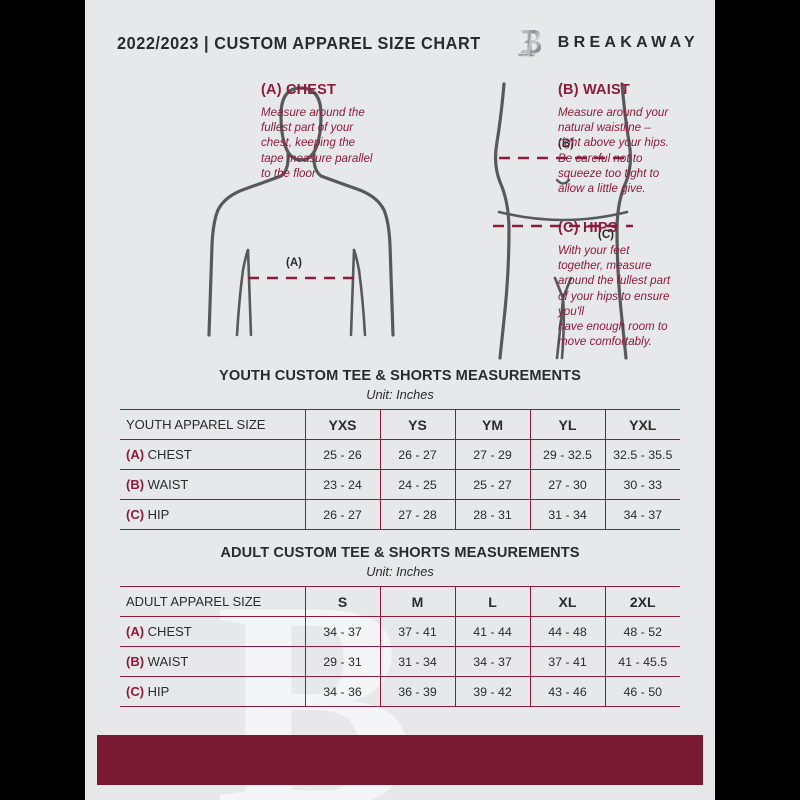 The image size is (800, 800). I want to click on lower-body-figure, so click(563, 221).